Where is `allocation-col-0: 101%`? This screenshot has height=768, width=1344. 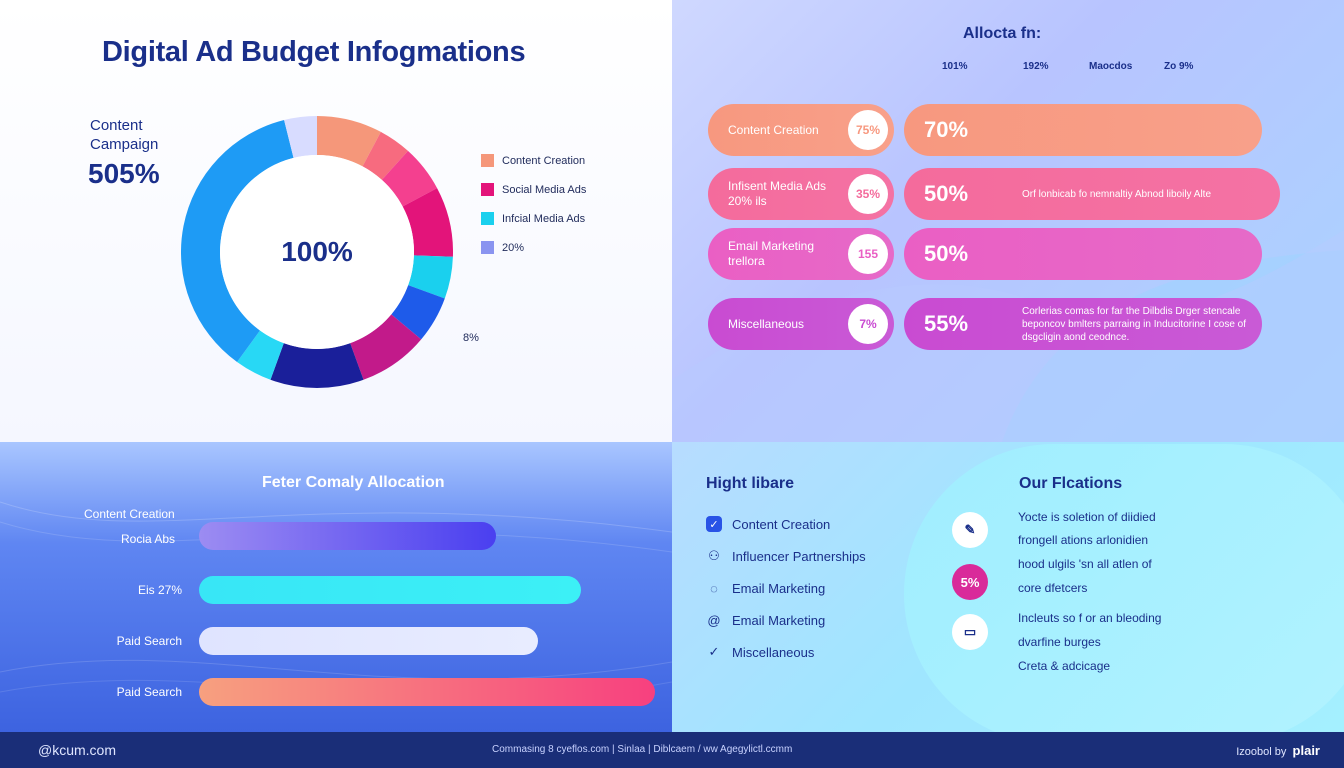
allocation-col-0: 101% is located at coordinates (955, 66).